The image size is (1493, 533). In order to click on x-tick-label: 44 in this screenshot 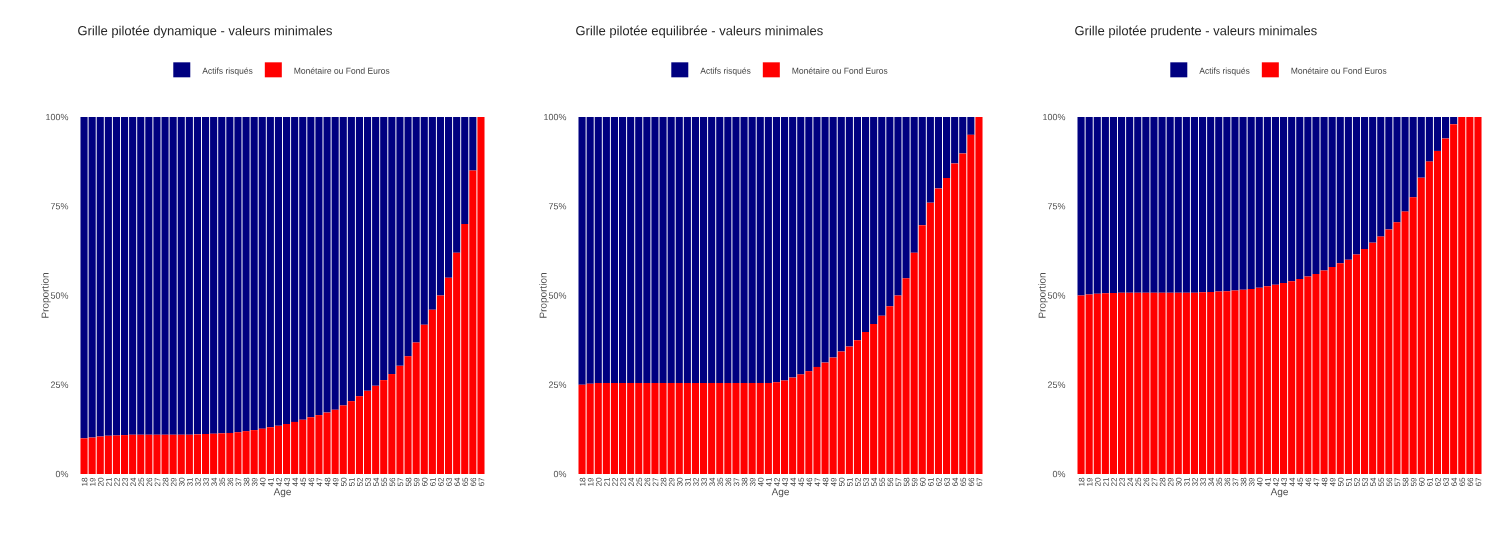, I will do `click(295, 482)`.